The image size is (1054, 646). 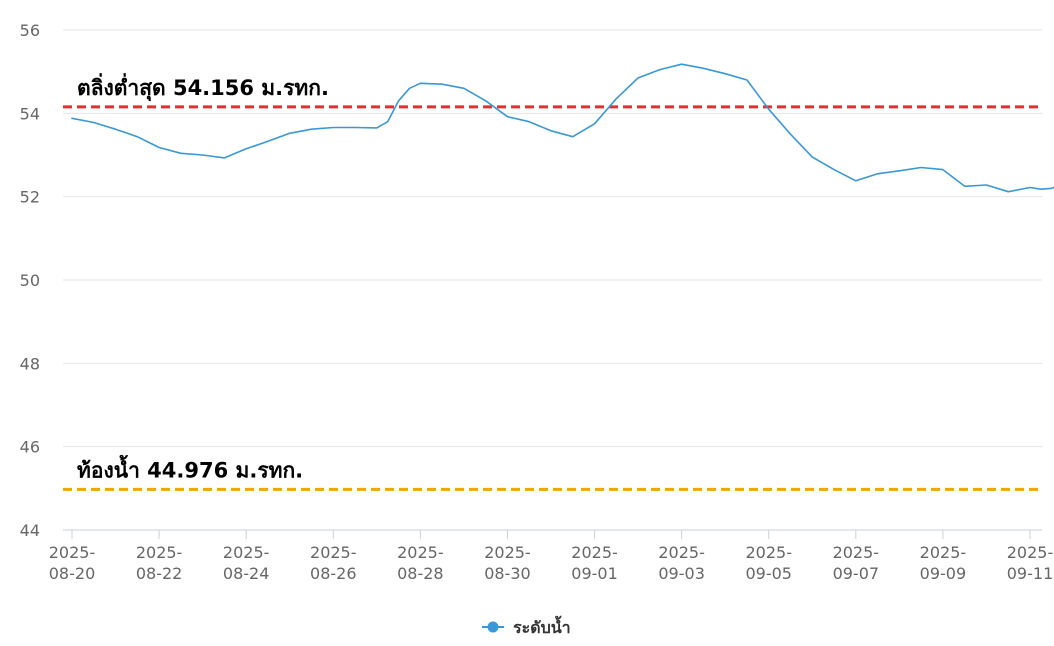 I want to click on x-tick-label: 2025-09-03, so click(x=681, y=563).